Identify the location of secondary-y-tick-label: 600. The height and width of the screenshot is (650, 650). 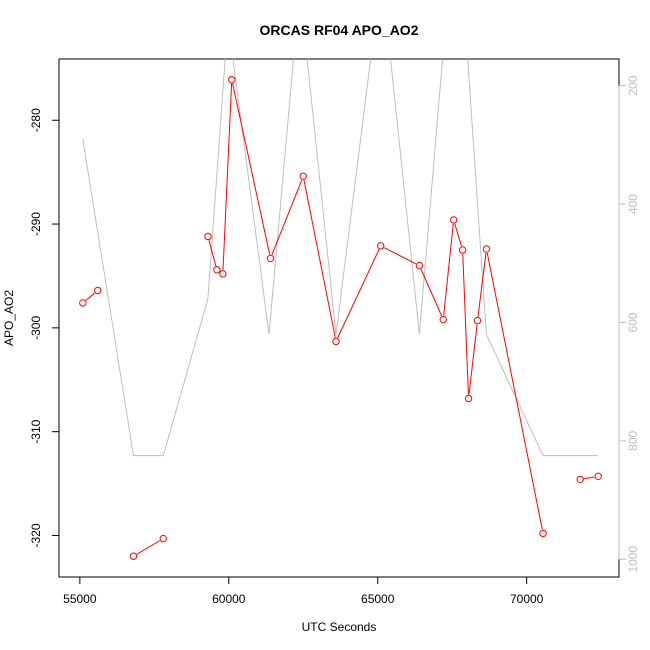
(633, 322).